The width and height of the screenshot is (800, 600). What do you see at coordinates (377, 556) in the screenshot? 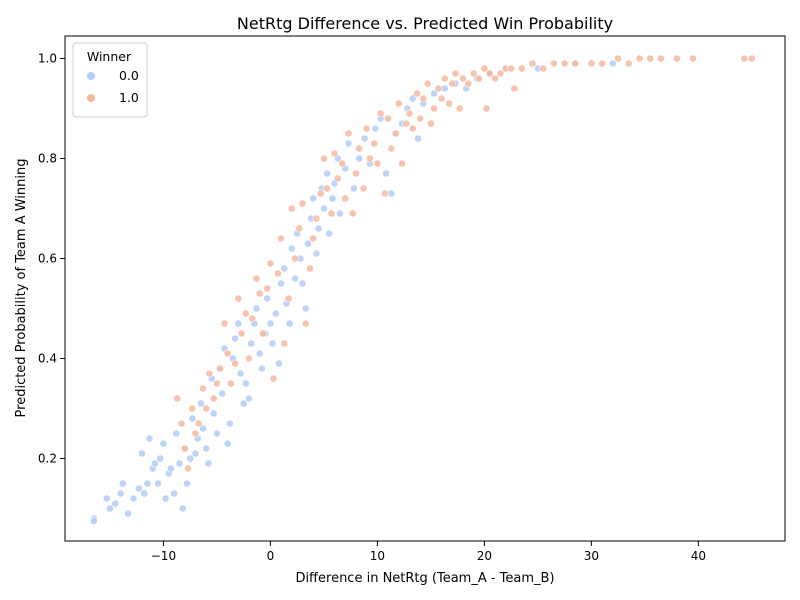
I see `x-tick-label-2: 10` at bounding box center [377, 556].